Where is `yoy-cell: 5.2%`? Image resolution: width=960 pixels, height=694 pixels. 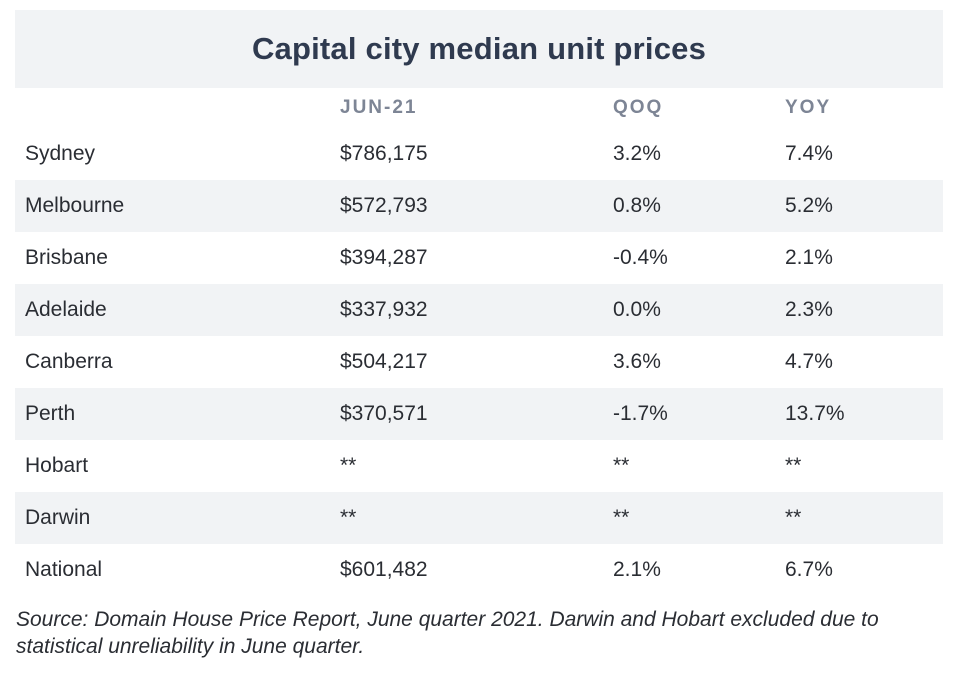
yoy-cell: 5.2% is located at coordinates (809, 205).